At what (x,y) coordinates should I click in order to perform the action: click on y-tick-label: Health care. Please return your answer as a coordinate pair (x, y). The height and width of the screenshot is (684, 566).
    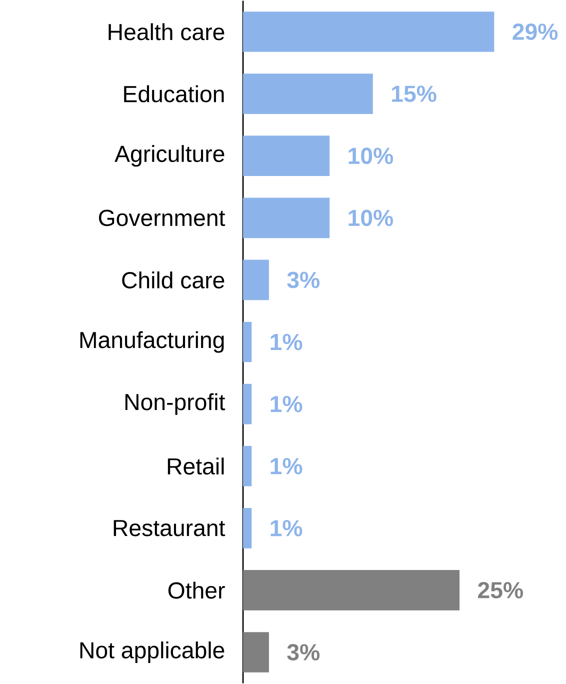
    Looking at the image, I should click on (166, 31).